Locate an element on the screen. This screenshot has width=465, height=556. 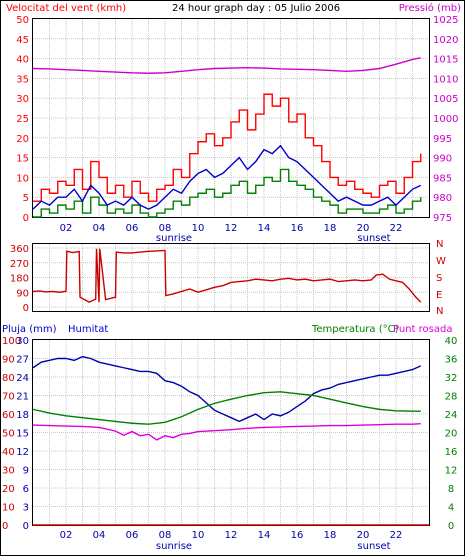
sunset-label-bottom: sunset is located at coordinates (373, 546).